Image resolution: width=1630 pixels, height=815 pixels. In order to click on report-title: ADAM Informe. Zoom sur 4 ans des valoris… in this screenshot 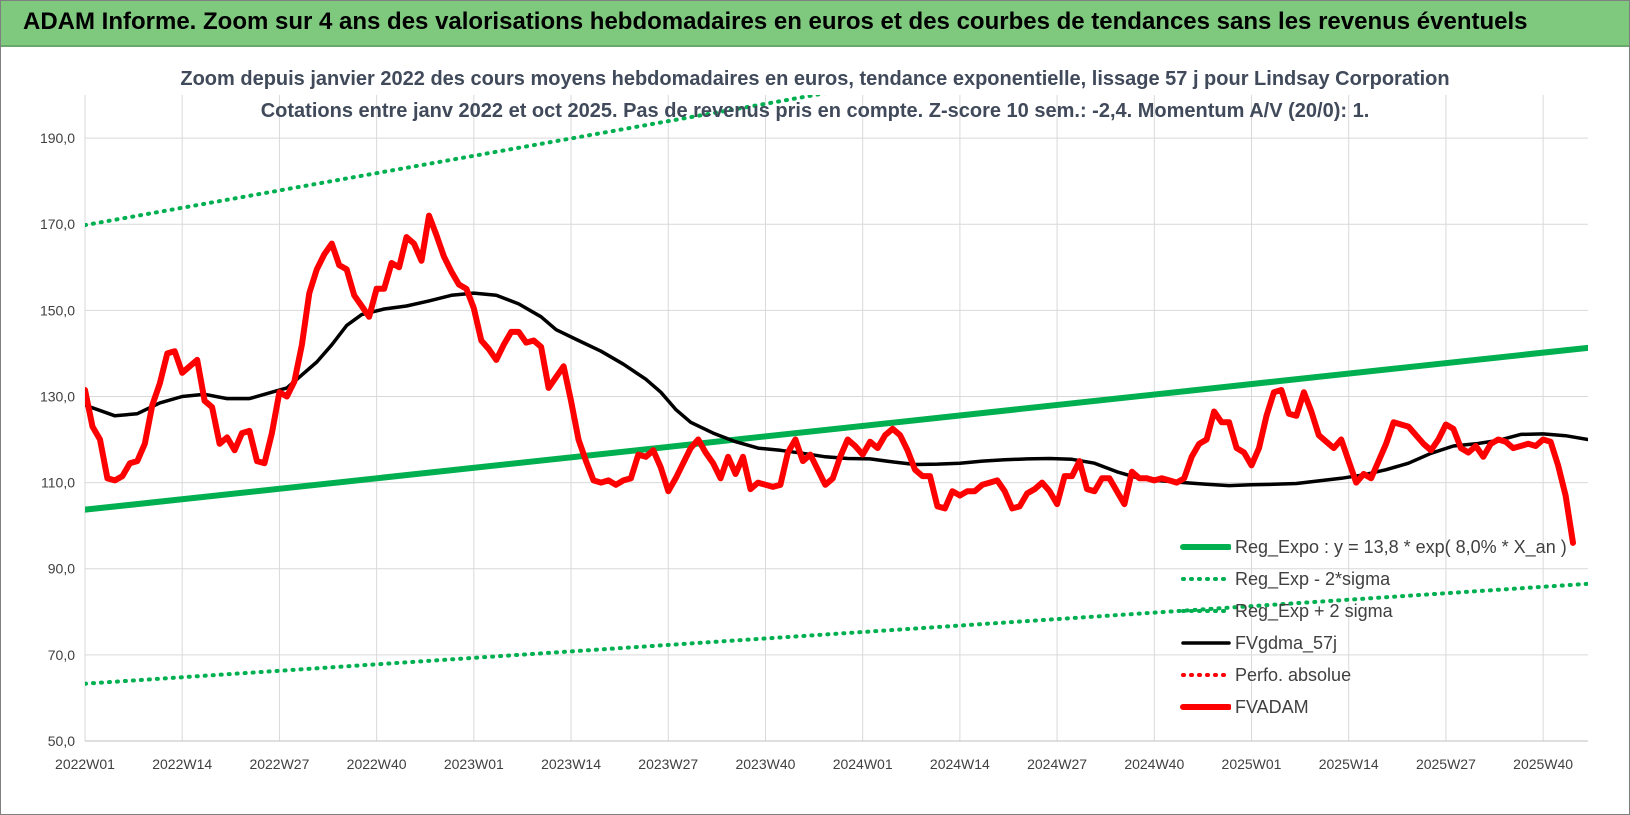, I will do `click(775, 21)`.